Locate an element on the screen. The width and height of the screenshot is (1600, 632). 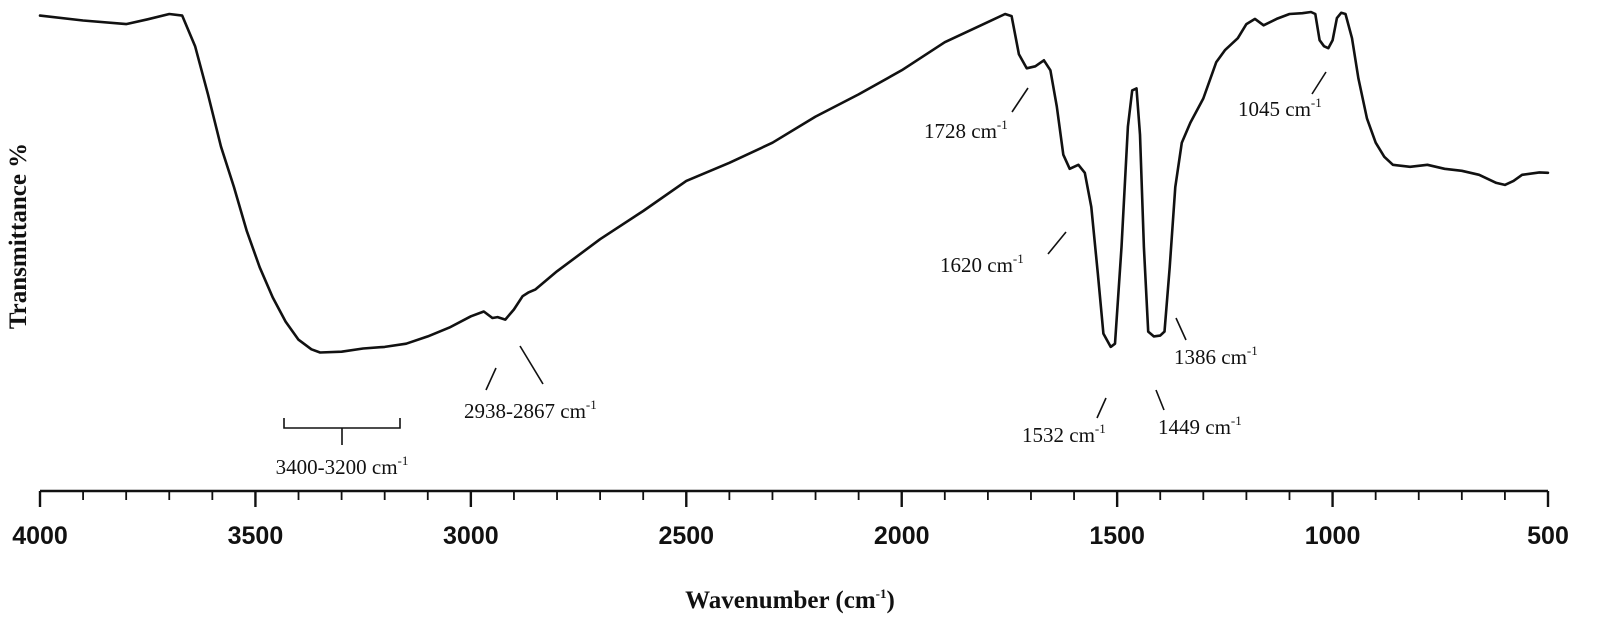
x-tick-label-2500: 2500 is located at coordinates (686, 536).